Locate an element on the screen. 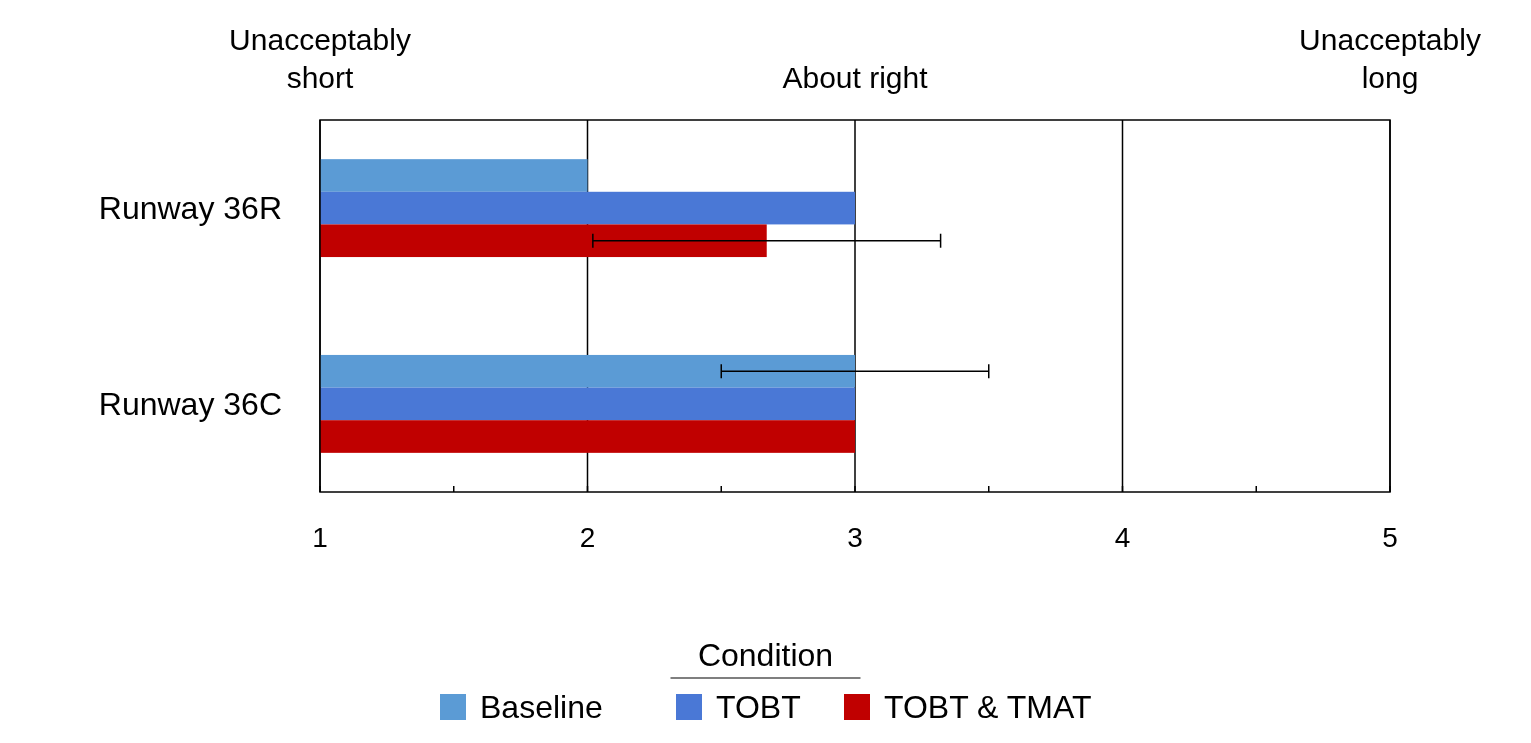 The image size is (1531, 743). y-tick-label: Runway 36C is located at coordinates (190, 403).